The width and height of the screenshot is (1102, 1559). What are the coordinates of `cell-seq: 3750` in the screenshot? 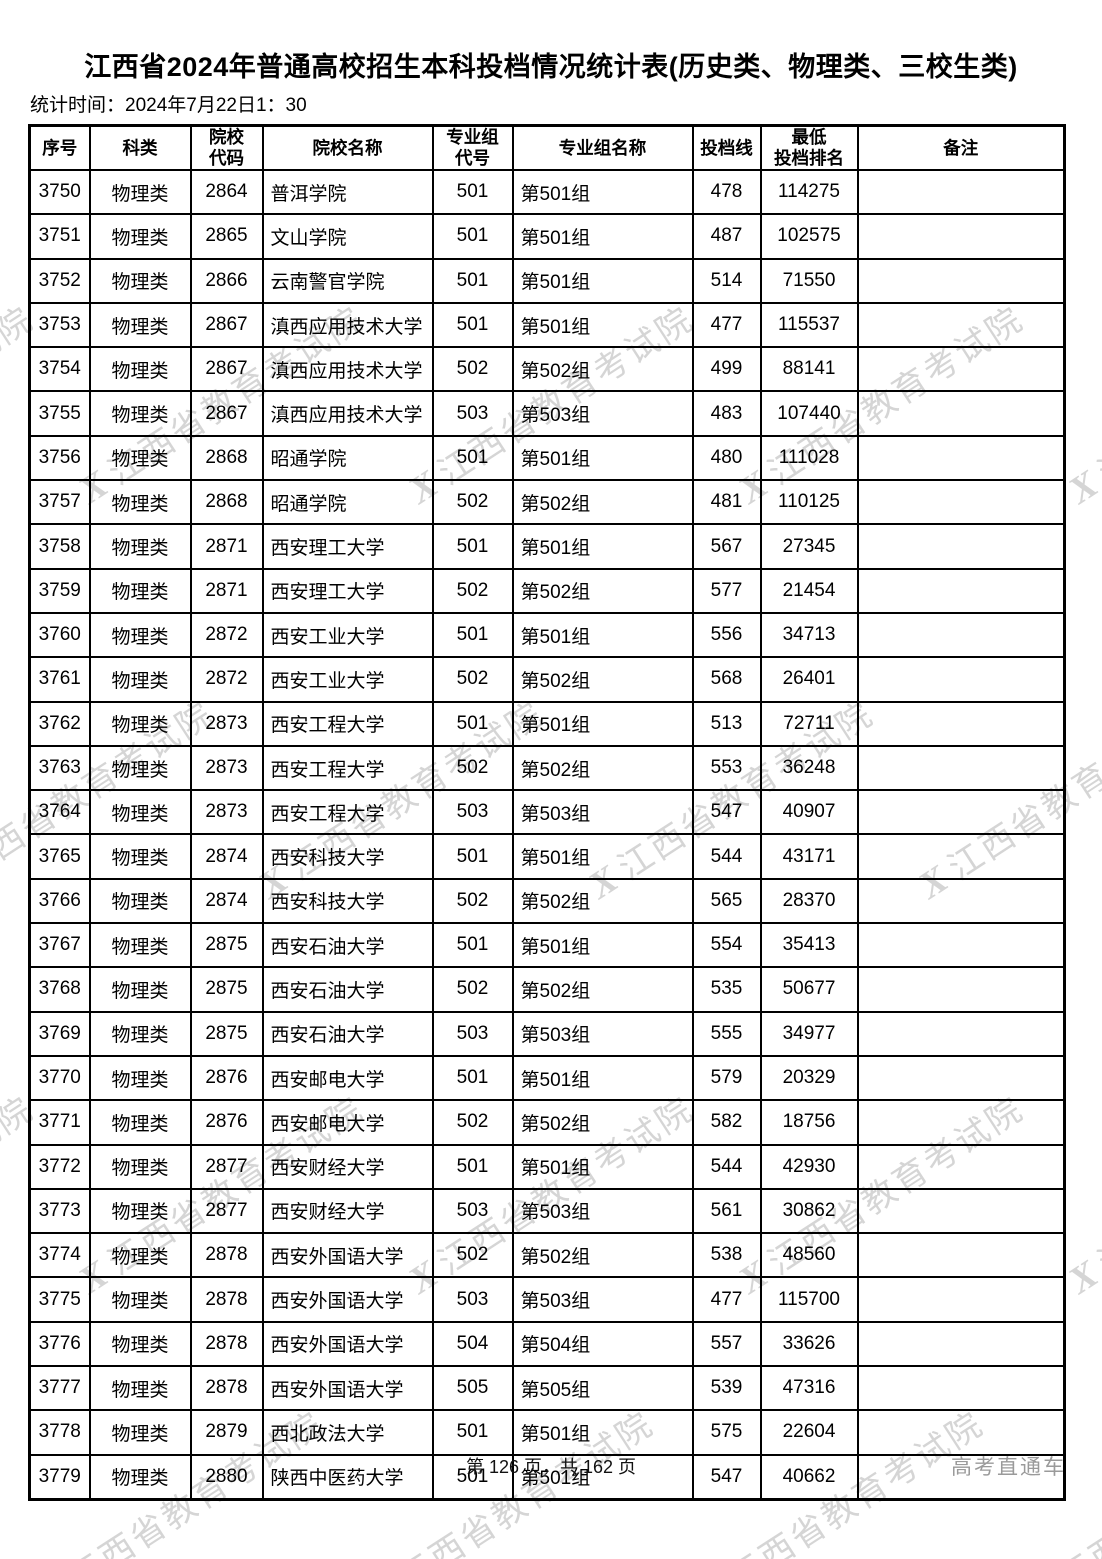 It's located at (59, 192).